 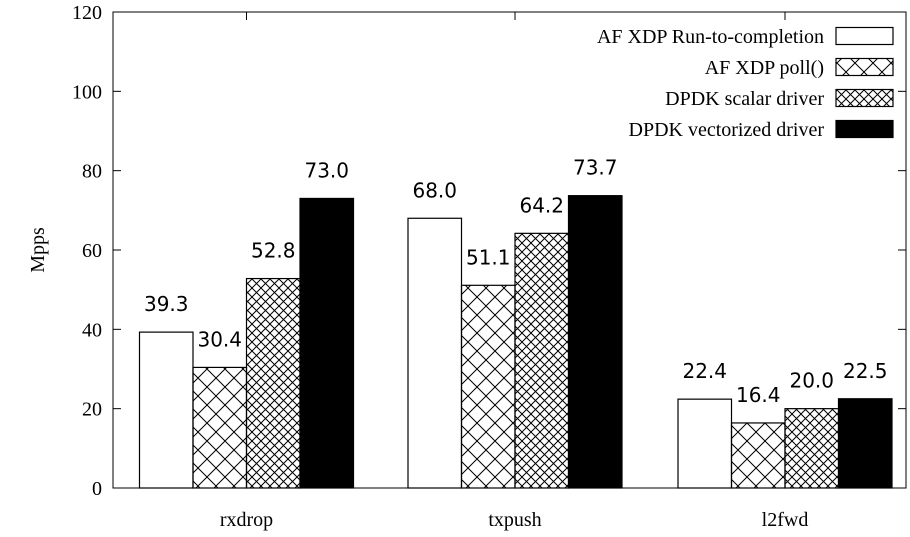 I want to click on y-tick-label: 60, so click(x=92, y=251).